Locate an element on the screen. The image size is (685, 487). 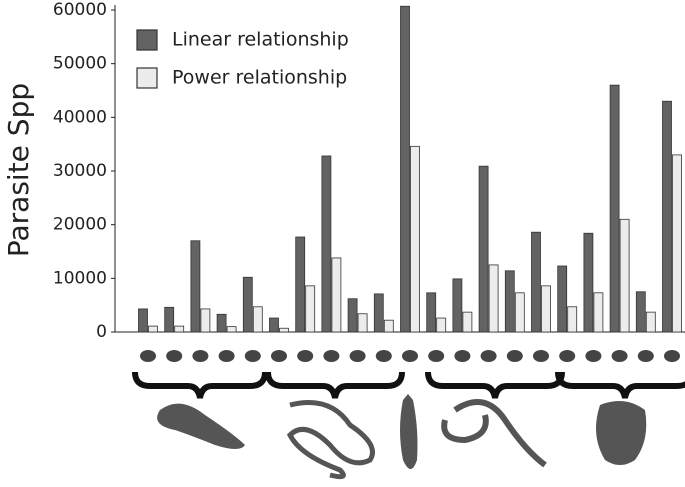
y-tick-label: 40000 is located at coordinates (80, 117).